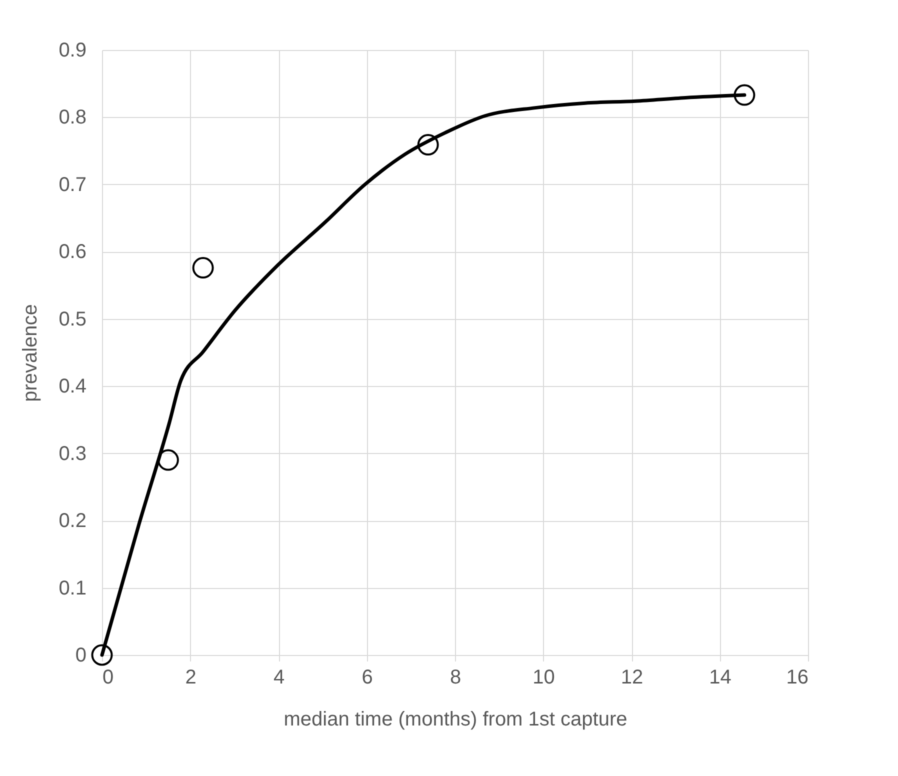 The width and height of the screenshot is (898, 776). I want to click on y-tick-label: 0.3, so click(72, 453).